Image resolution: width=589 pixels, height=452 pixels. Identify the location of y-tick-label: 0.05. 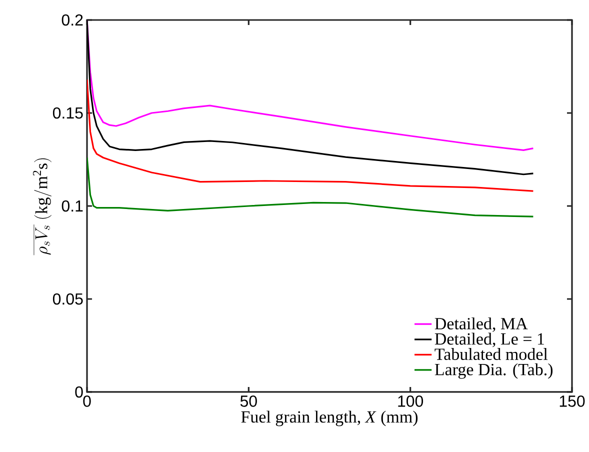
(67, 299).